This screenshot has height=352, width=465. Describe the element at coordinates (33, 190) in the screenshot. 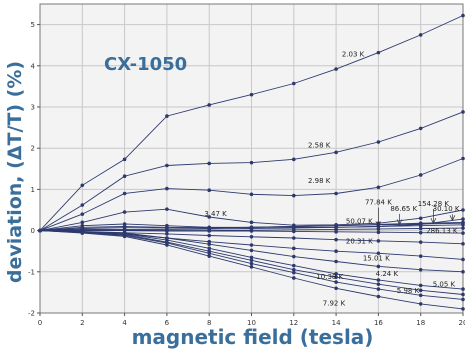

I see `y-tick-label: 1` at that location.